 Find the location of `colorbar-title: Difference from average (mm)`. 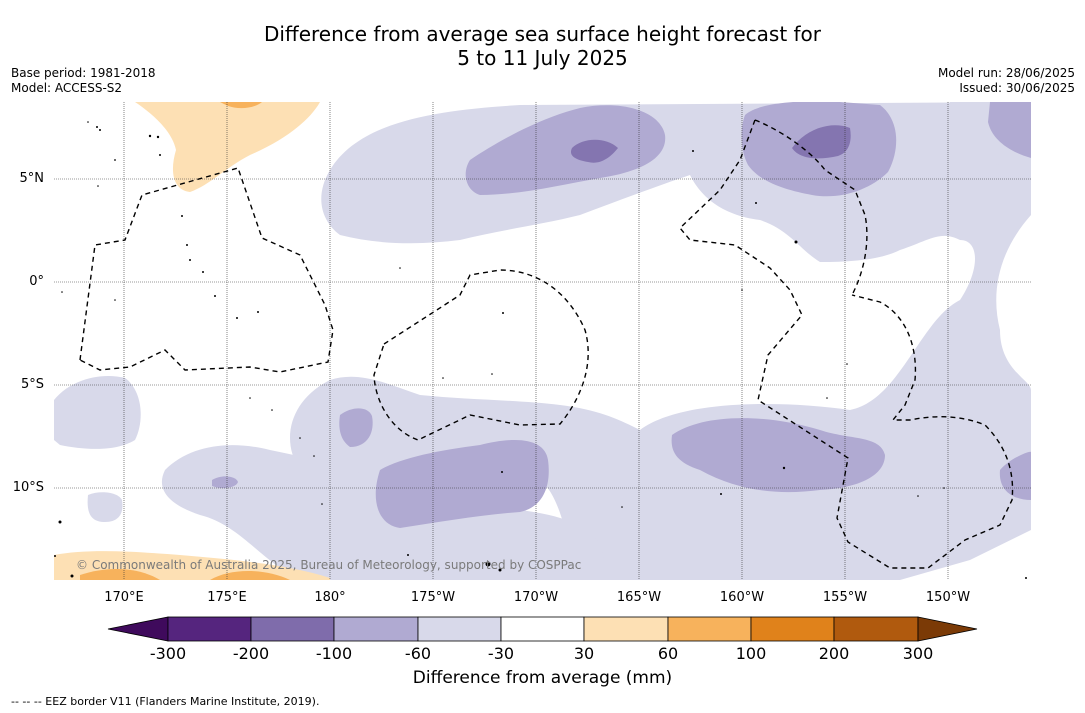

colorbar-title: Difference from average (mm) is located at coordinates (542, 678).